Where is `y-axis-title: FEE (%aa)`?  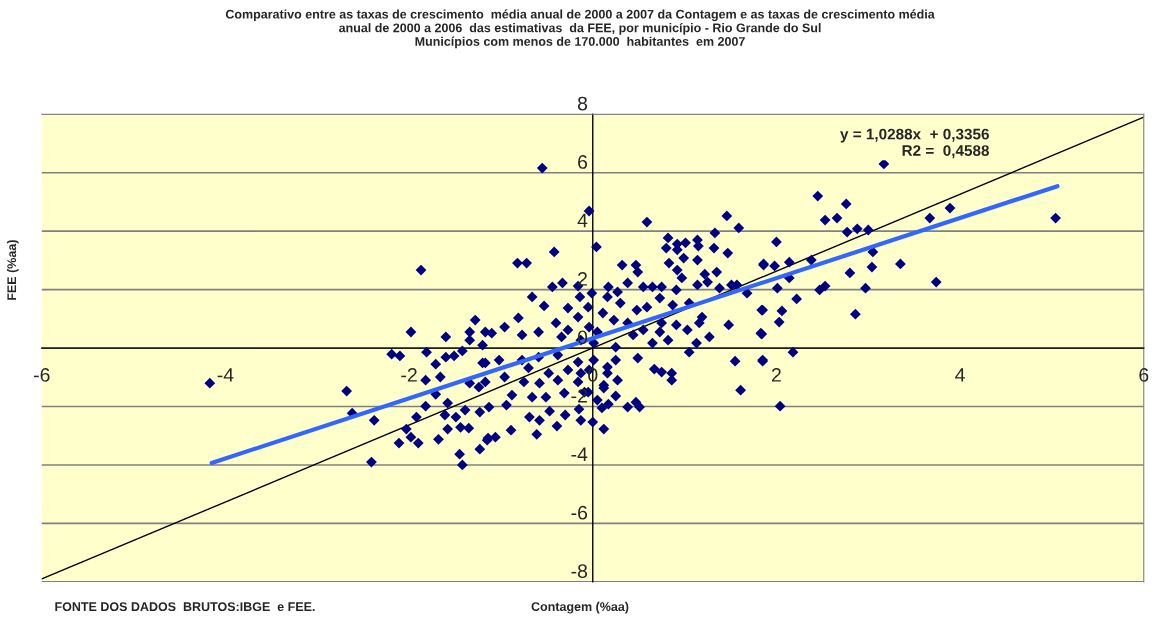 y-axis-title: FEE (%aa) is located at coordinates (12, 270).